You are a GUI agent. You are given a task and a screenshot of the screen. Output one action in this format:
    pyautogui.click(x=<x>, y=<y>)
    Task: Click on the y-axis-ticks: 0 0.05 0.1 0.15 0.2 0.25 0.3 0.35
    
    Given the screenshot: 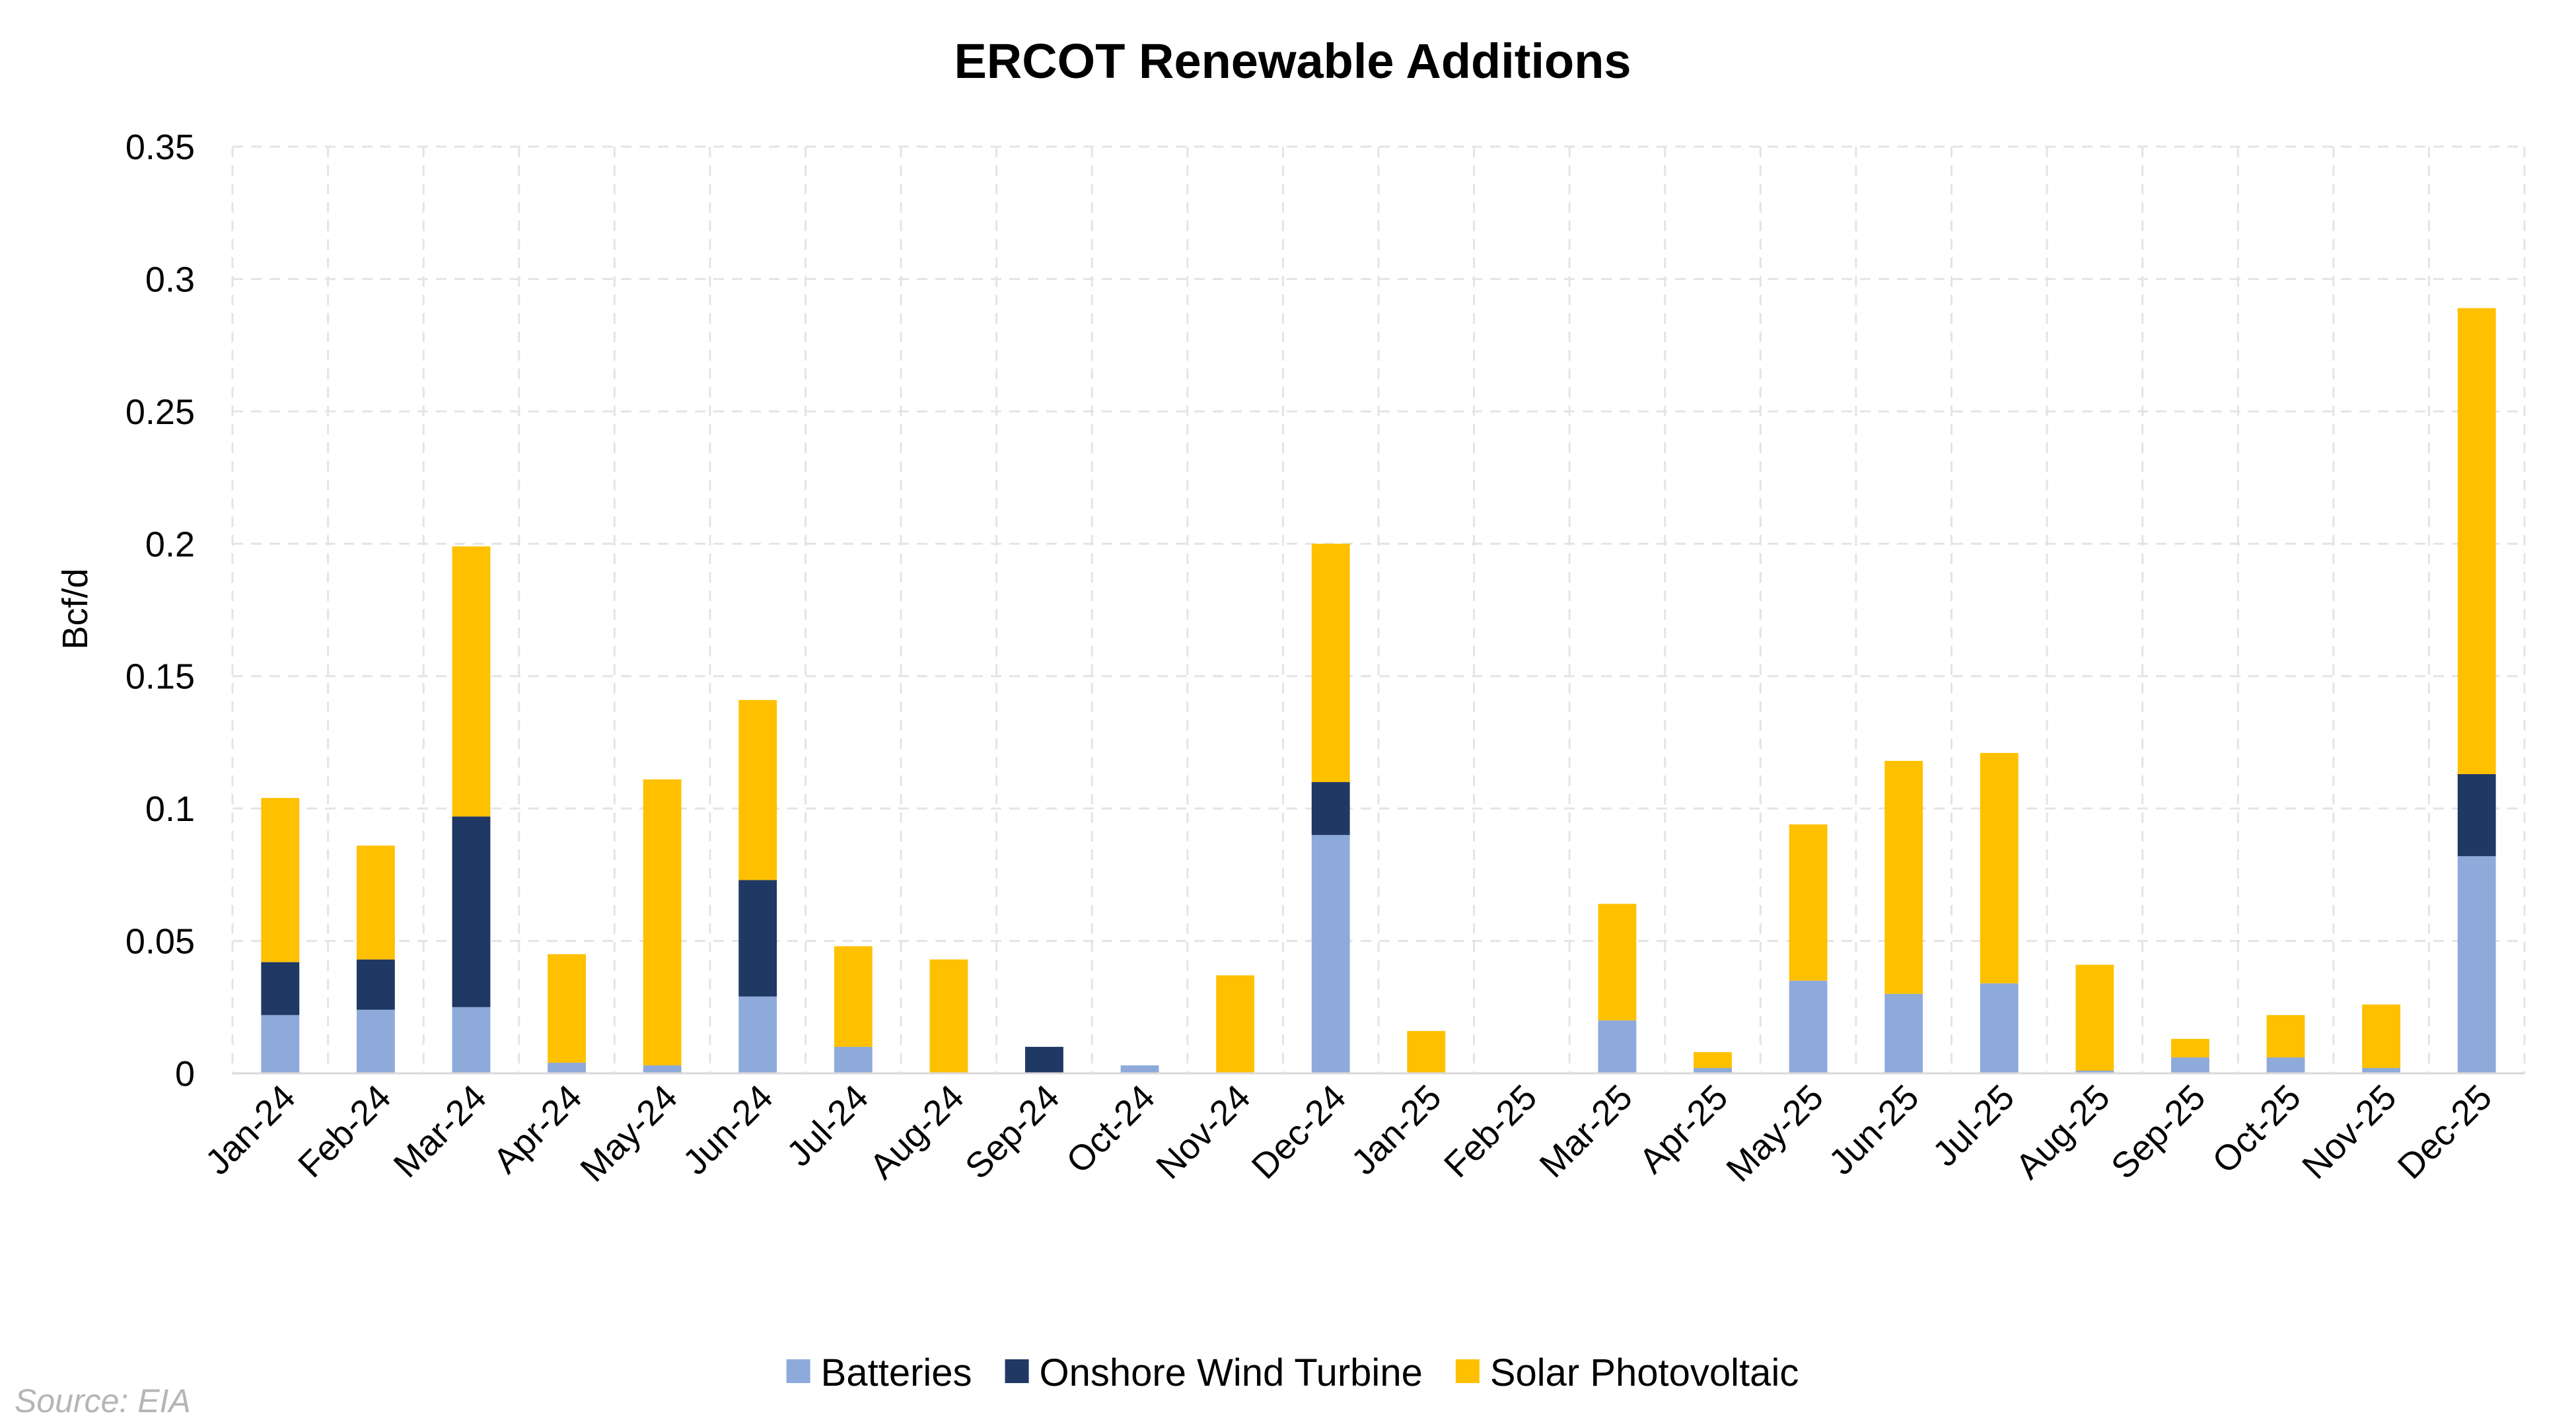 What is the action you would take?
    pyautogui.click(x=160, y=610)
    